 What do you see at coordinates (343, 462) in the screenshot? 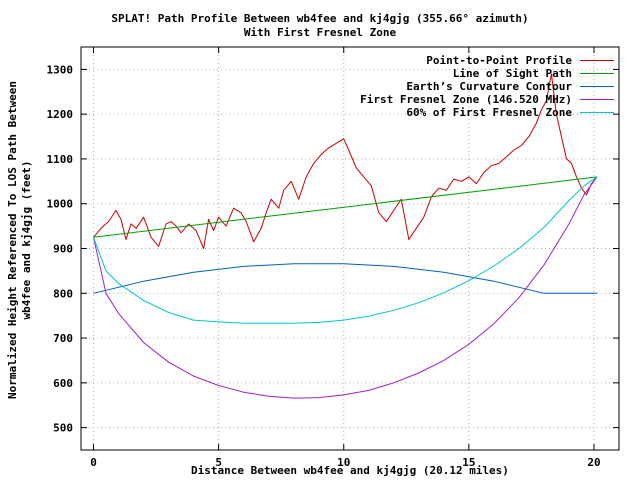
I see `x-tick-label: 10` at bounding box center [343, 462].